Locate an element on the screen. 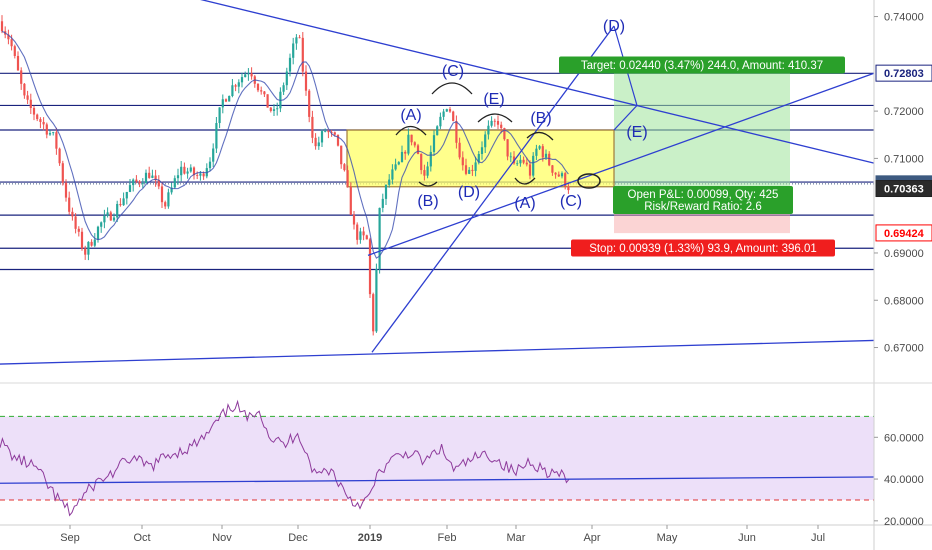 The image size is (932, 550). profit-zone is located at coordinates (702, 131).